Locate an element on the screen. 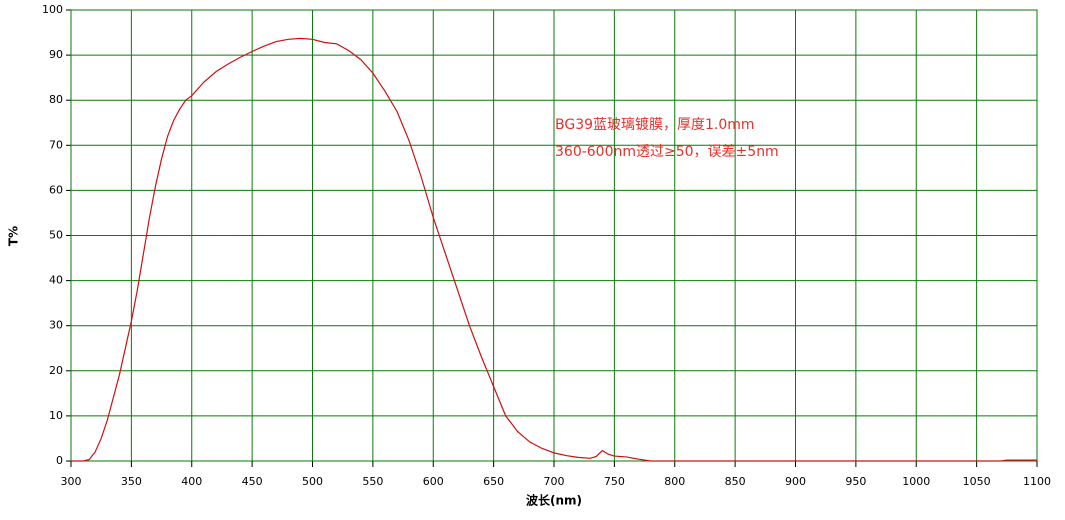 This screenshot has height=520, width=1065. x-tick-label: 400 is located at coordinates (191, 481).